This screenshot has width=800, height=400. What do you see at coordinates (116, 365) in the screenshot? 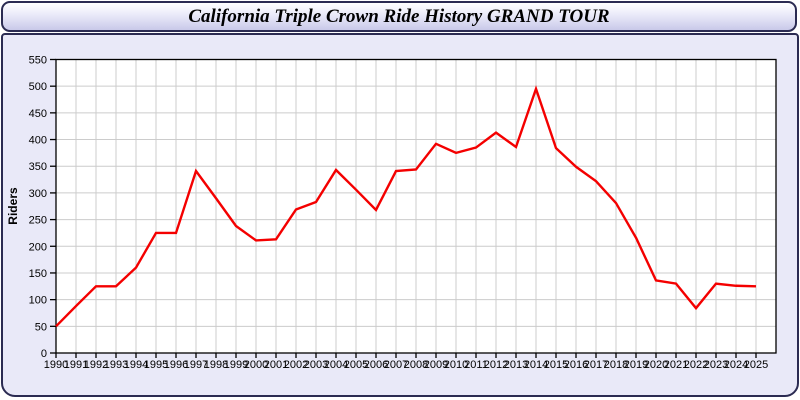
I see `x-tick-label: 1993` at bounding box center [116, 365].